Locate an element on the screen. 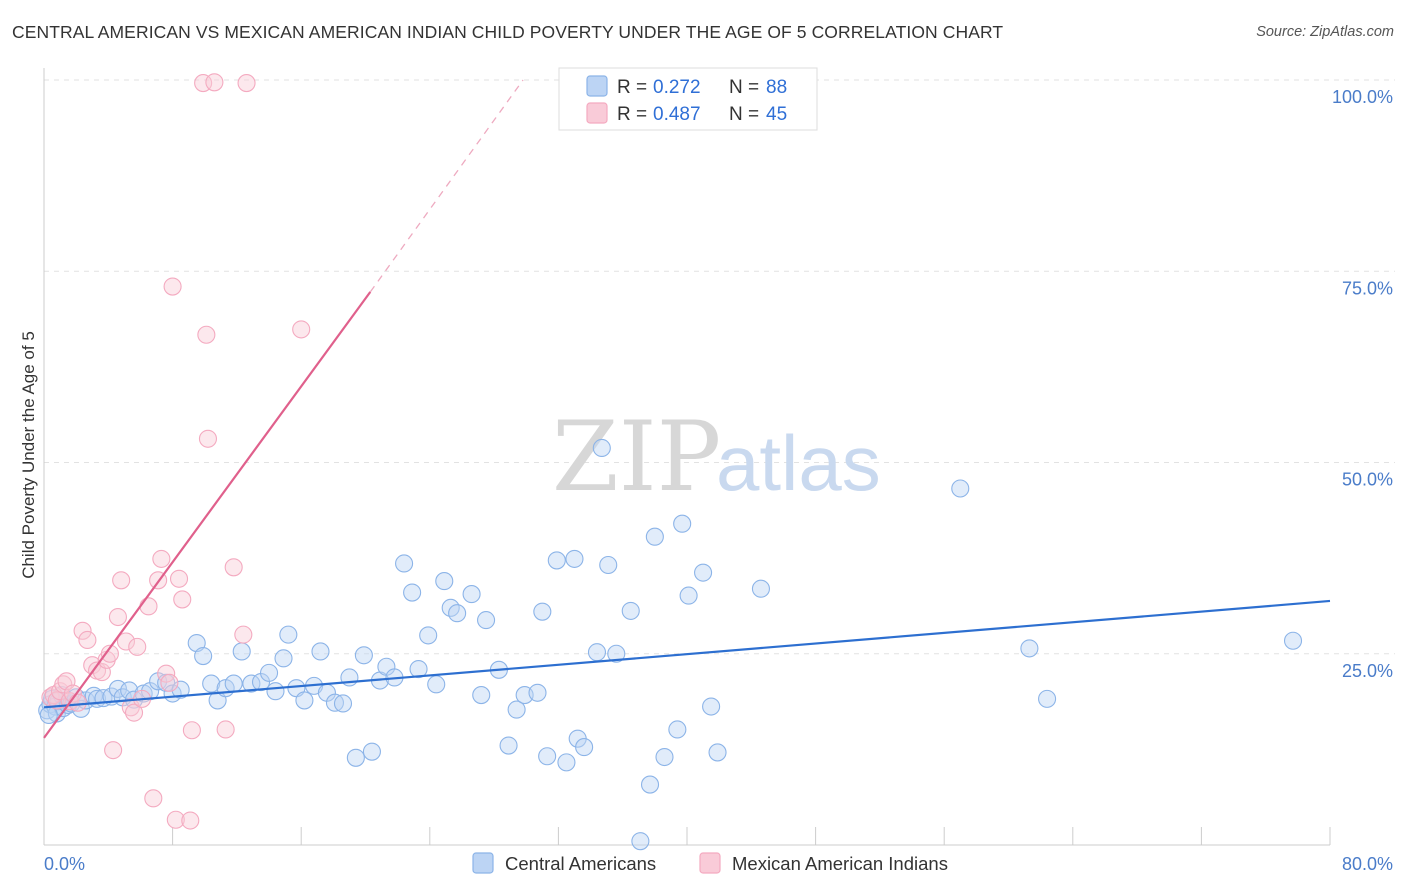 Image resolution: width=1406 pixels, height=892 pixels. y-tick-label-1: 50.0% is located at coordinates (1367, 480).